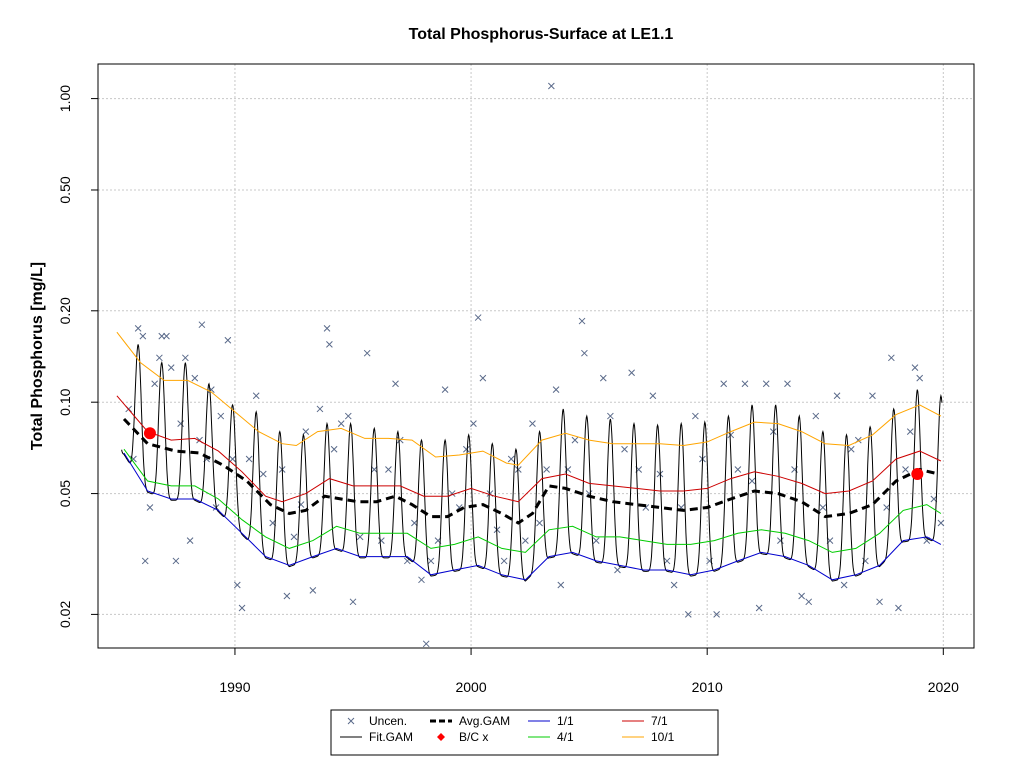  What do you see at coordinates (391, 737) in the screenshot?
I see `legend-label: Fit.GAM` at bounding box center [391, 737].